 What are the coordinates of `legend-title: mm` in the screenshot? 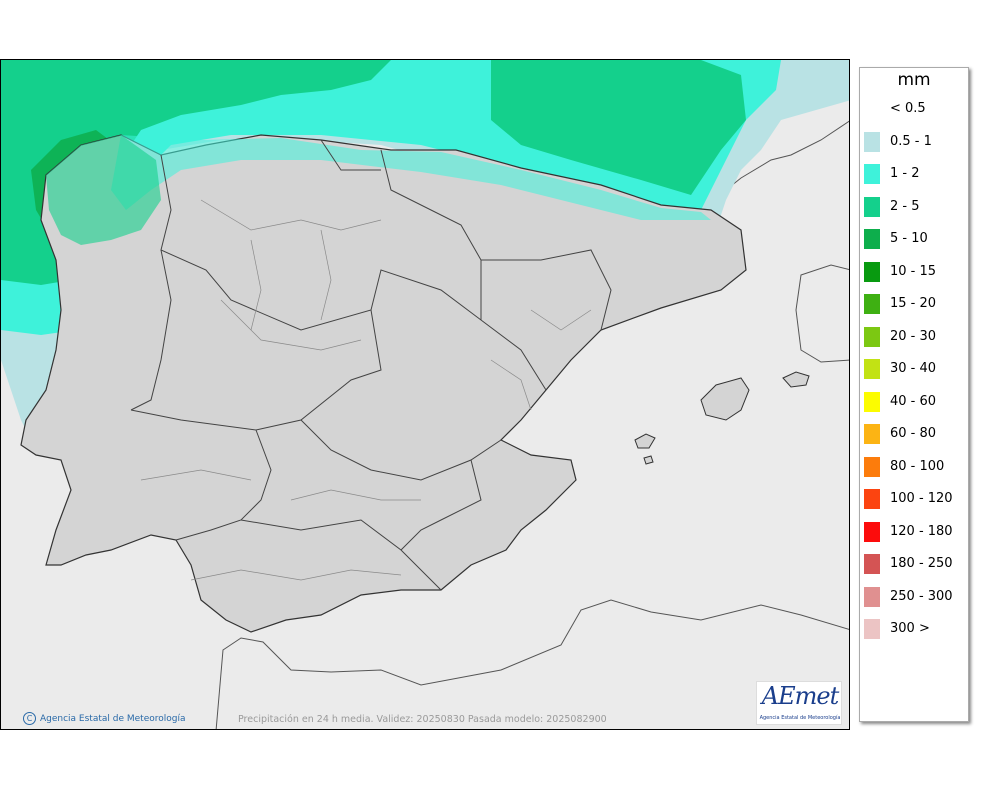 It's located at (914, 80).